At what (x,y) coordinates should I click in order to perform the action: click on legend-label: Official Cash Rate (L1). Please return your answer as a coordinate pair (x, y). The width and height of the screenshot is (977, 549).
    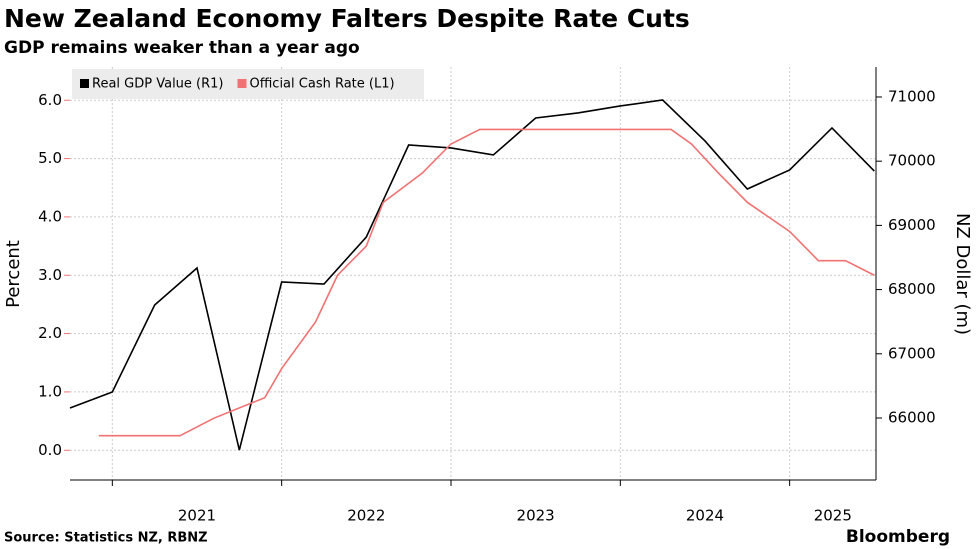
    Looking at the image, I should click on (322, 84).